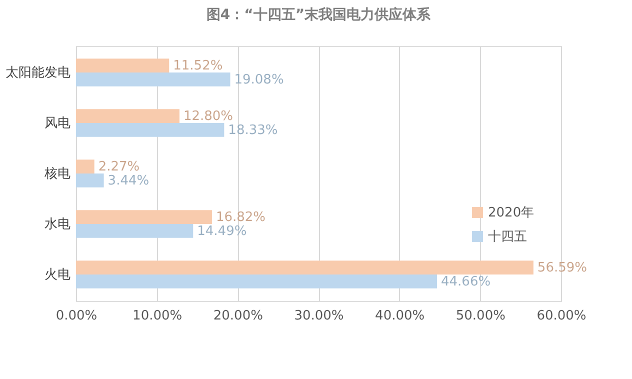 The width and height of the screenshot is (632, 379). I want to click on y-tick-label: 风电, so click(57, 124).